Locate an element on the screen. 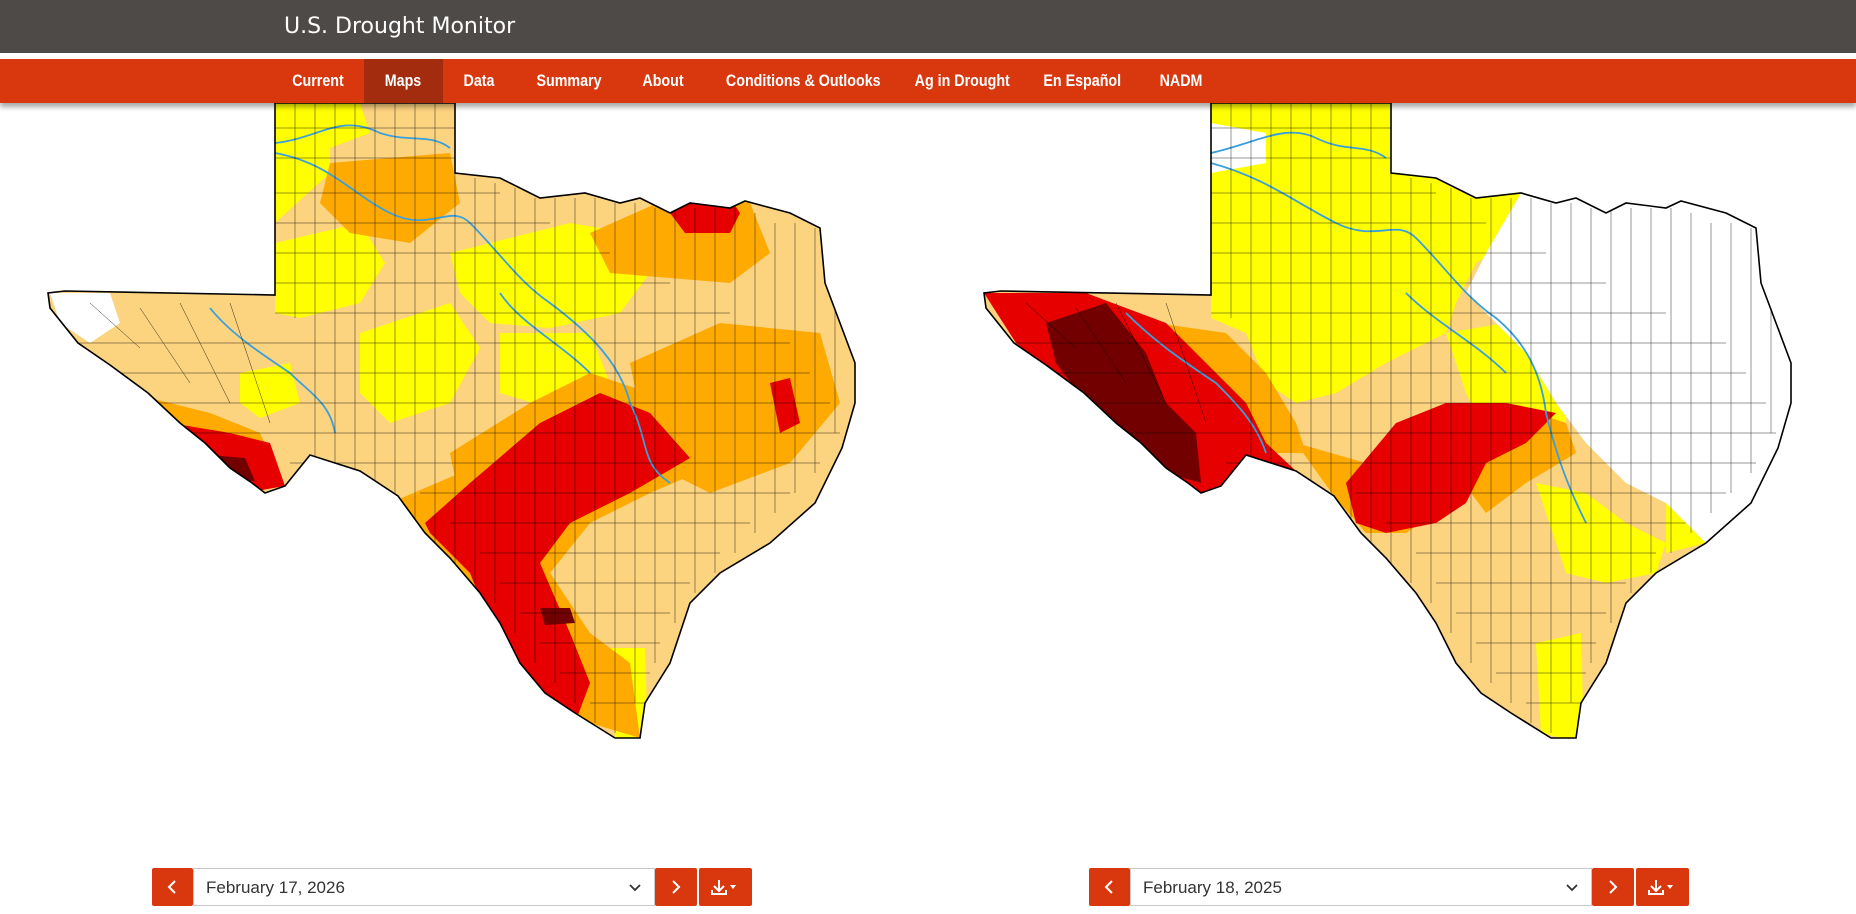  nav-item-nadm: NADM is located at coordinates (1181, 80).